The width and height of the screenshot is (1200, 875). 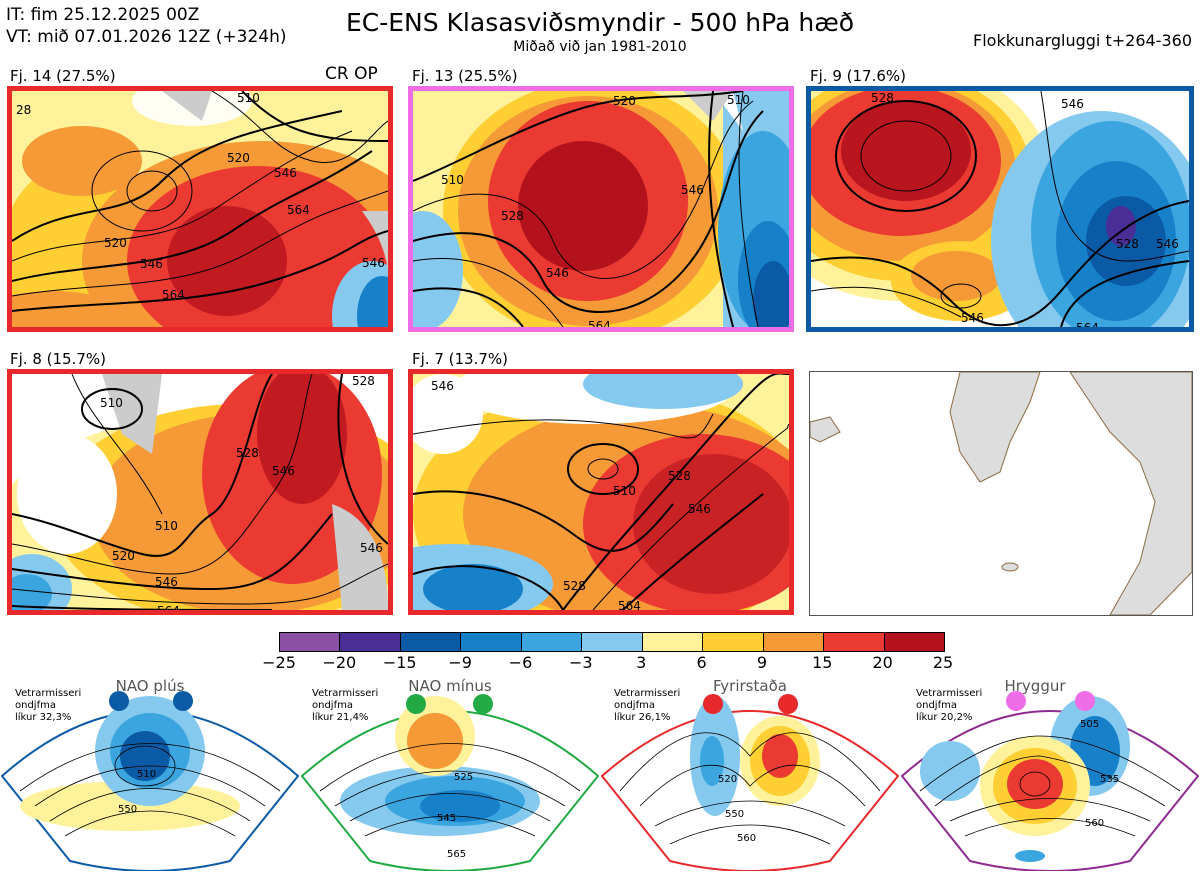 What do you see at coordinates (339, 662) in the screenshot?
I see `colorbar-tick-label: −20` at bounding box center [339, 662].